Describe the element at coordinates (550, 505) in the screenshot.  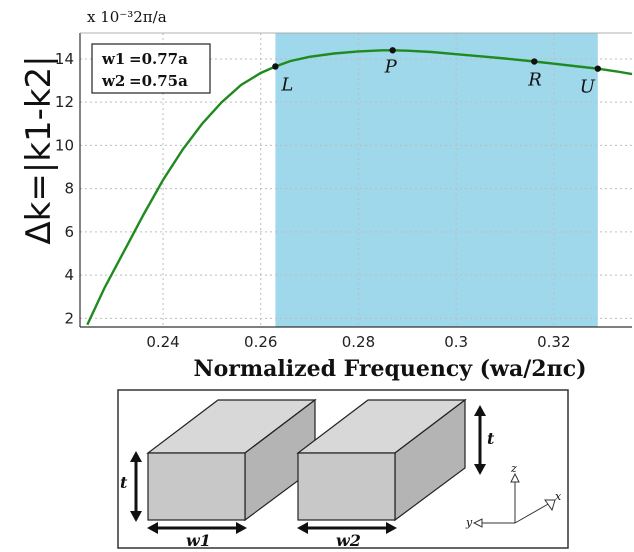
I see `x-arrowhead` at that location.